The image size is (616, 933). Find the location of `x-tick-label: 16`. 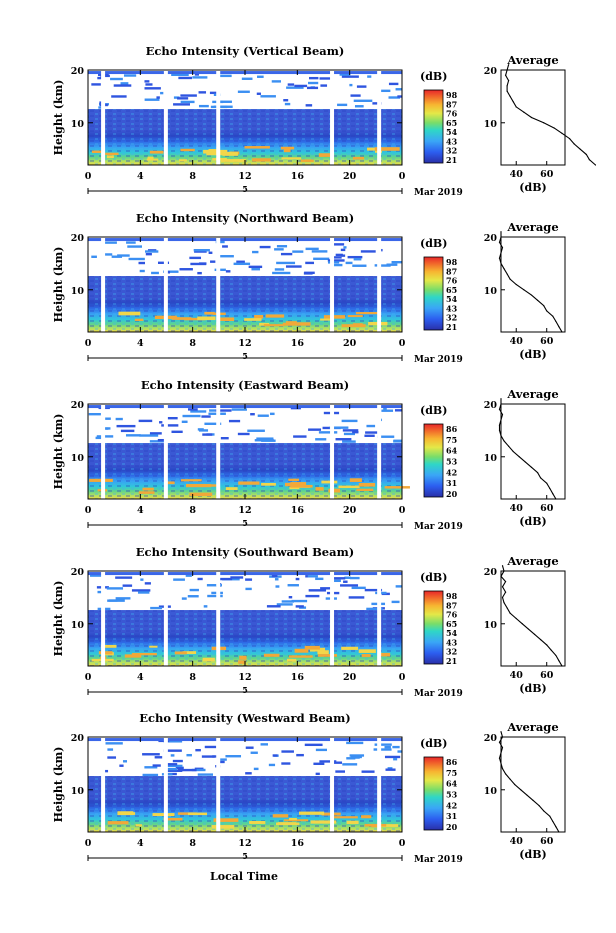

x-tick-label: 16 is located at coordinates (298, 176).